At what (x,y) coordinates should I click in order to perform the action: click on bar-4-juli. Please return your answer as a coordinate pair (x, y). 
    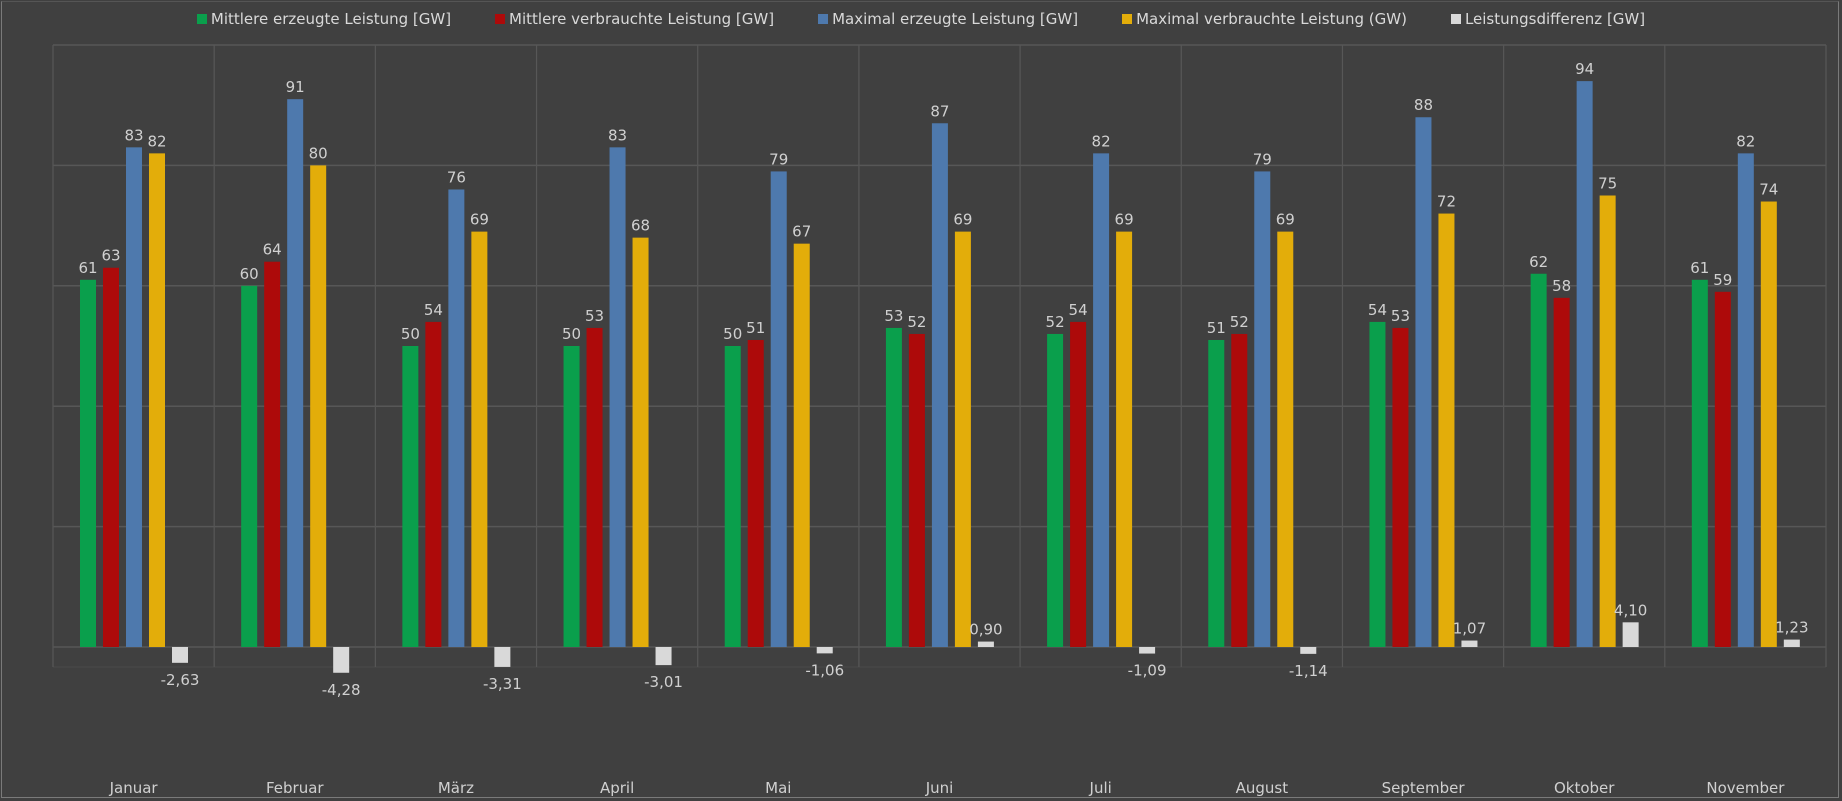
    Looking at the image, I should click on (1124, 439).